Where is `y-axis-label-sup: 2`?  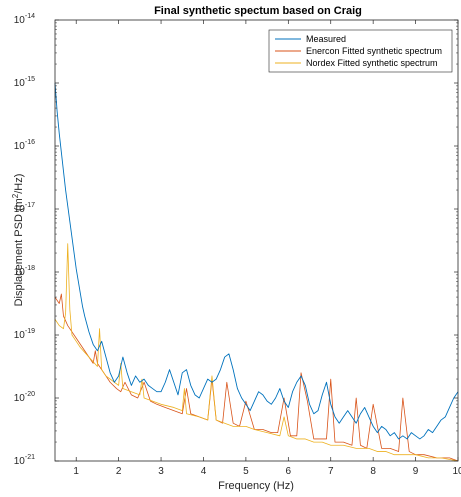
y-axis-label-sup: 2 is located at coordinates (15, 195).